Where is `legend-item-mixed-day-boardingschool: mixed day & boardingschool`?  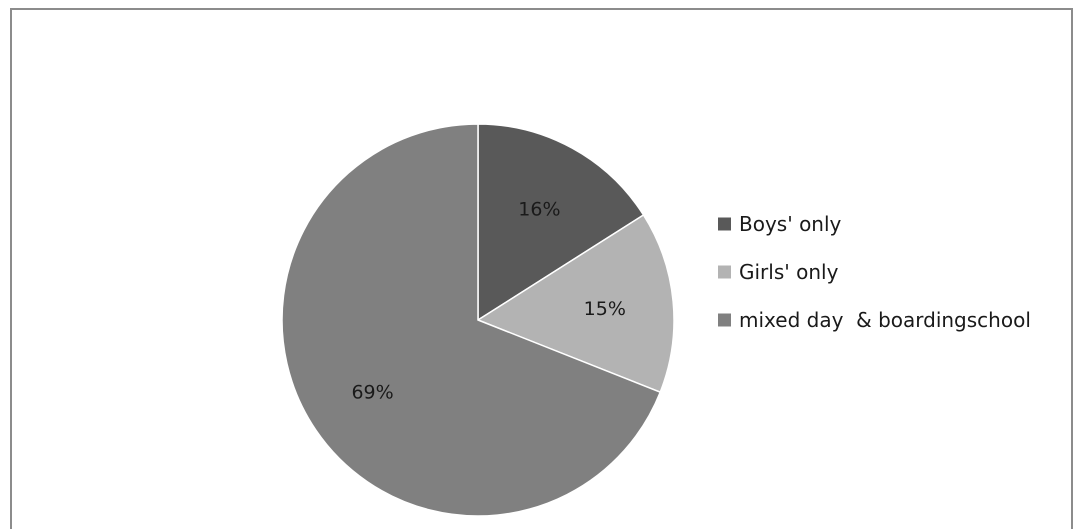
legend-item-mixed-day-boardingschool: mixed day & boardingschool is located at coordinates (874, 320).